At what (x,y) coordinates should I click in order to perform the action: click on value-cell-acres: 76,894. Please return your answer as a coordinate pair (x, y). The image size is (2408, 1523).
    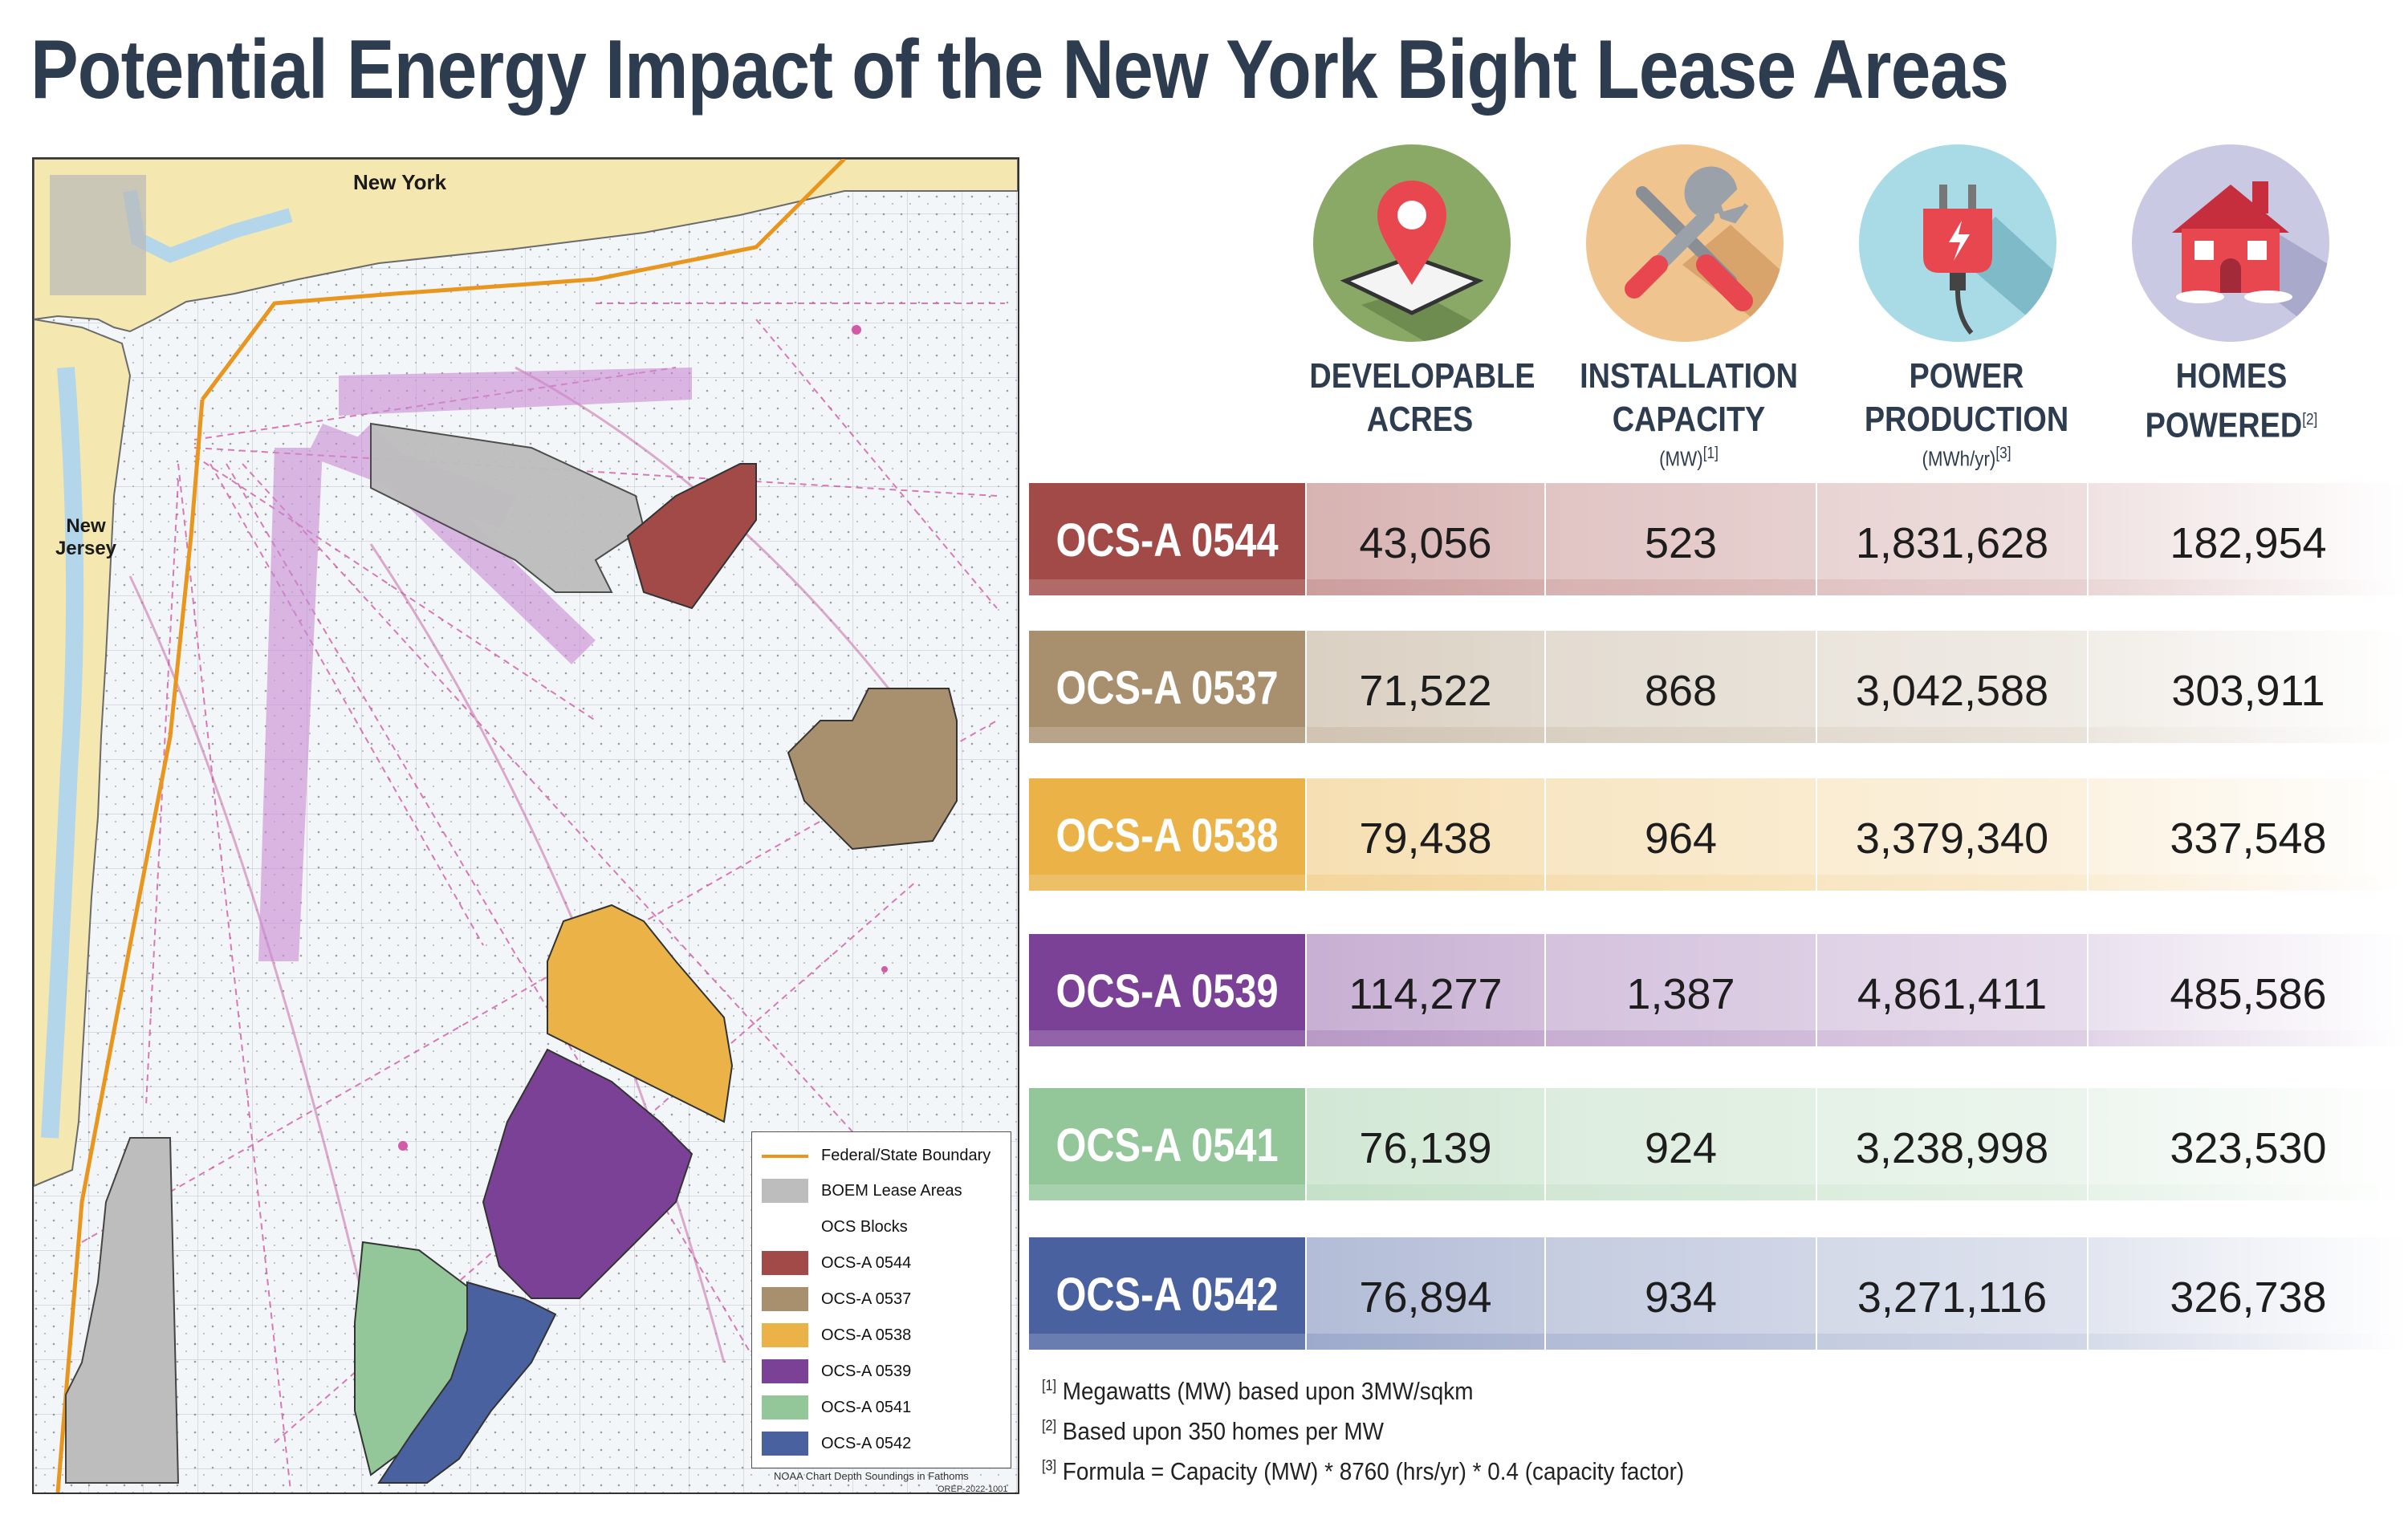
    Looking at the image, I should click on (1425, 1293).